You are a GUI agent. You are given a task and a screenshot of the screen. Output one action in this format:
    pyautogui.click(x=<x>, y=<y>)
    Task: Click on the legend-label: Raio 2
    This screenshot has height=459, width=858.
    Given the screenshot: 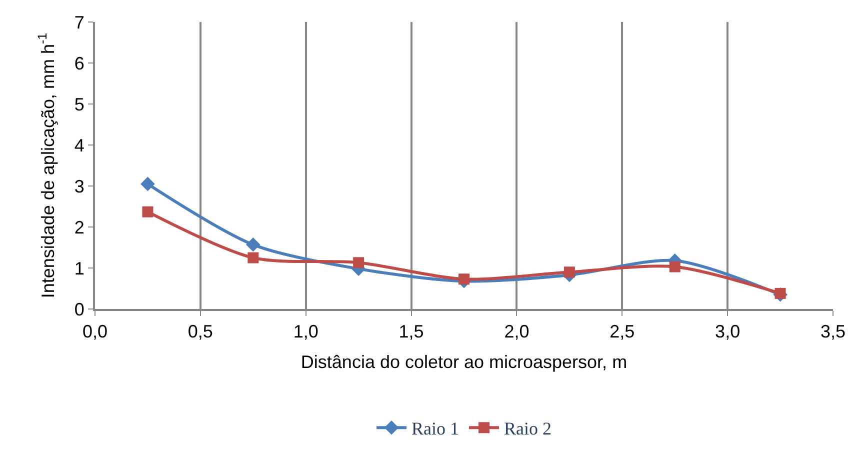 What is the action you would take?
    pyautogui.click(x=528, y=428)
    